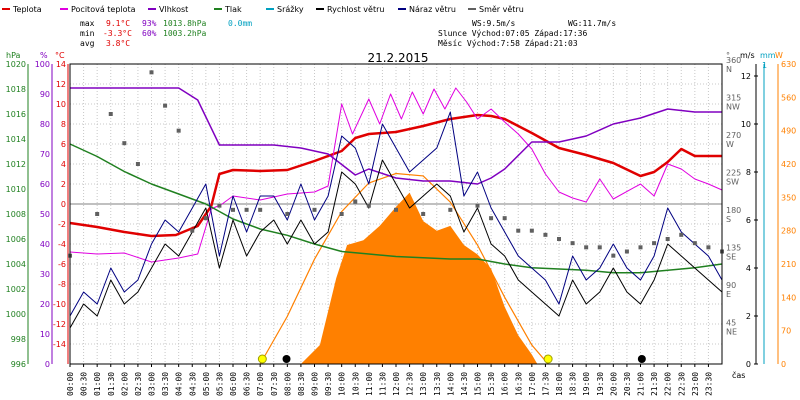 The image size is (800, 400). Describe the element at coordinates (61, 104) in the screenshot. I see `c-tick: 10` at that location.